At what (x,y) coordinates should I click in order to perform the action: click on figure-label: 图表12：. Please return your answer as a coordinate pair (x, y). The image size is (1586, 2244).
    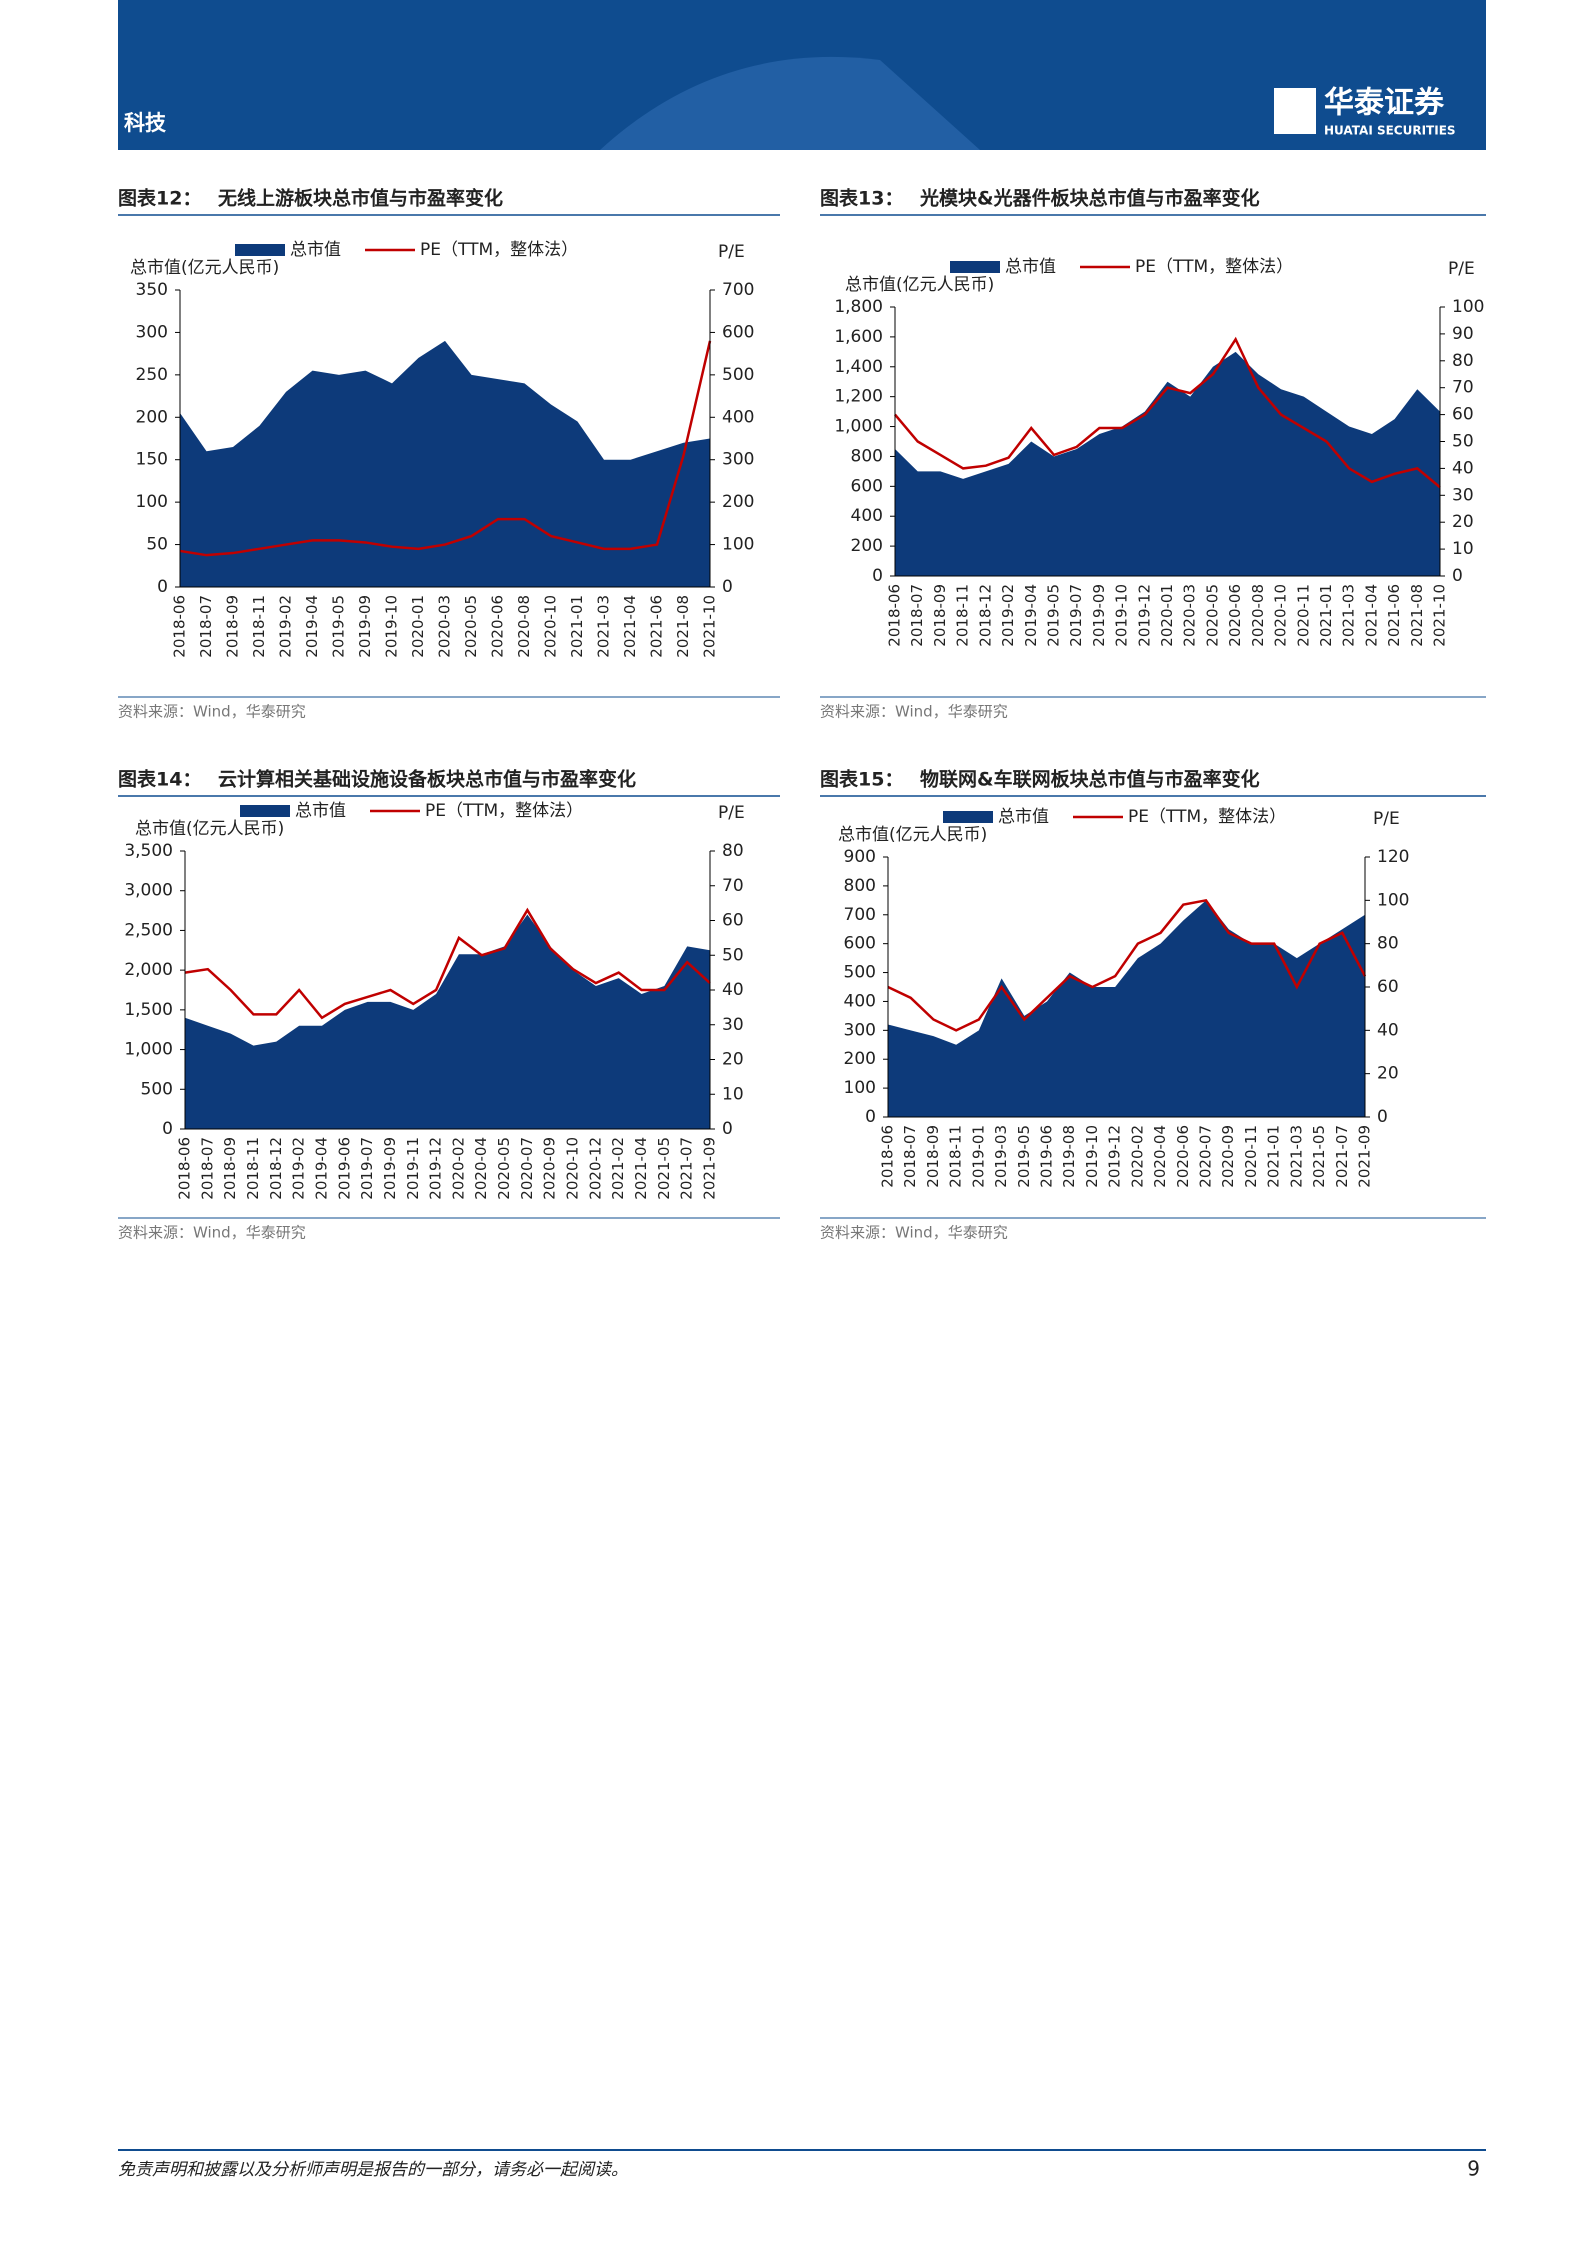
    Looking at the image, I should click on (159, 198).